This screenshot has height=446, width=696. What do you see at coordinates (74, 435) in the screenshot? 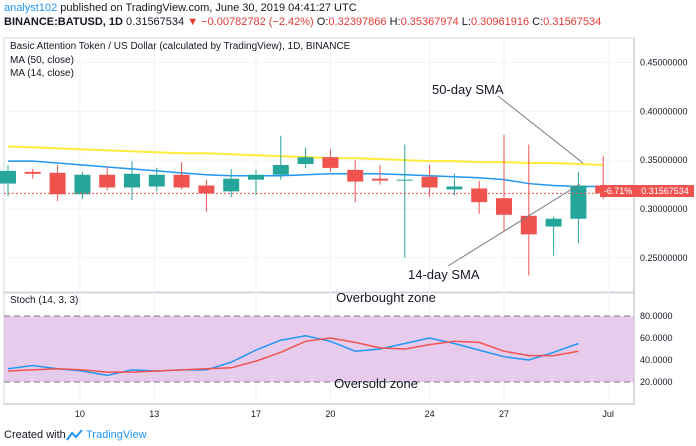
I see `tradingview-logo-icon` at bounding box center [74, 435].